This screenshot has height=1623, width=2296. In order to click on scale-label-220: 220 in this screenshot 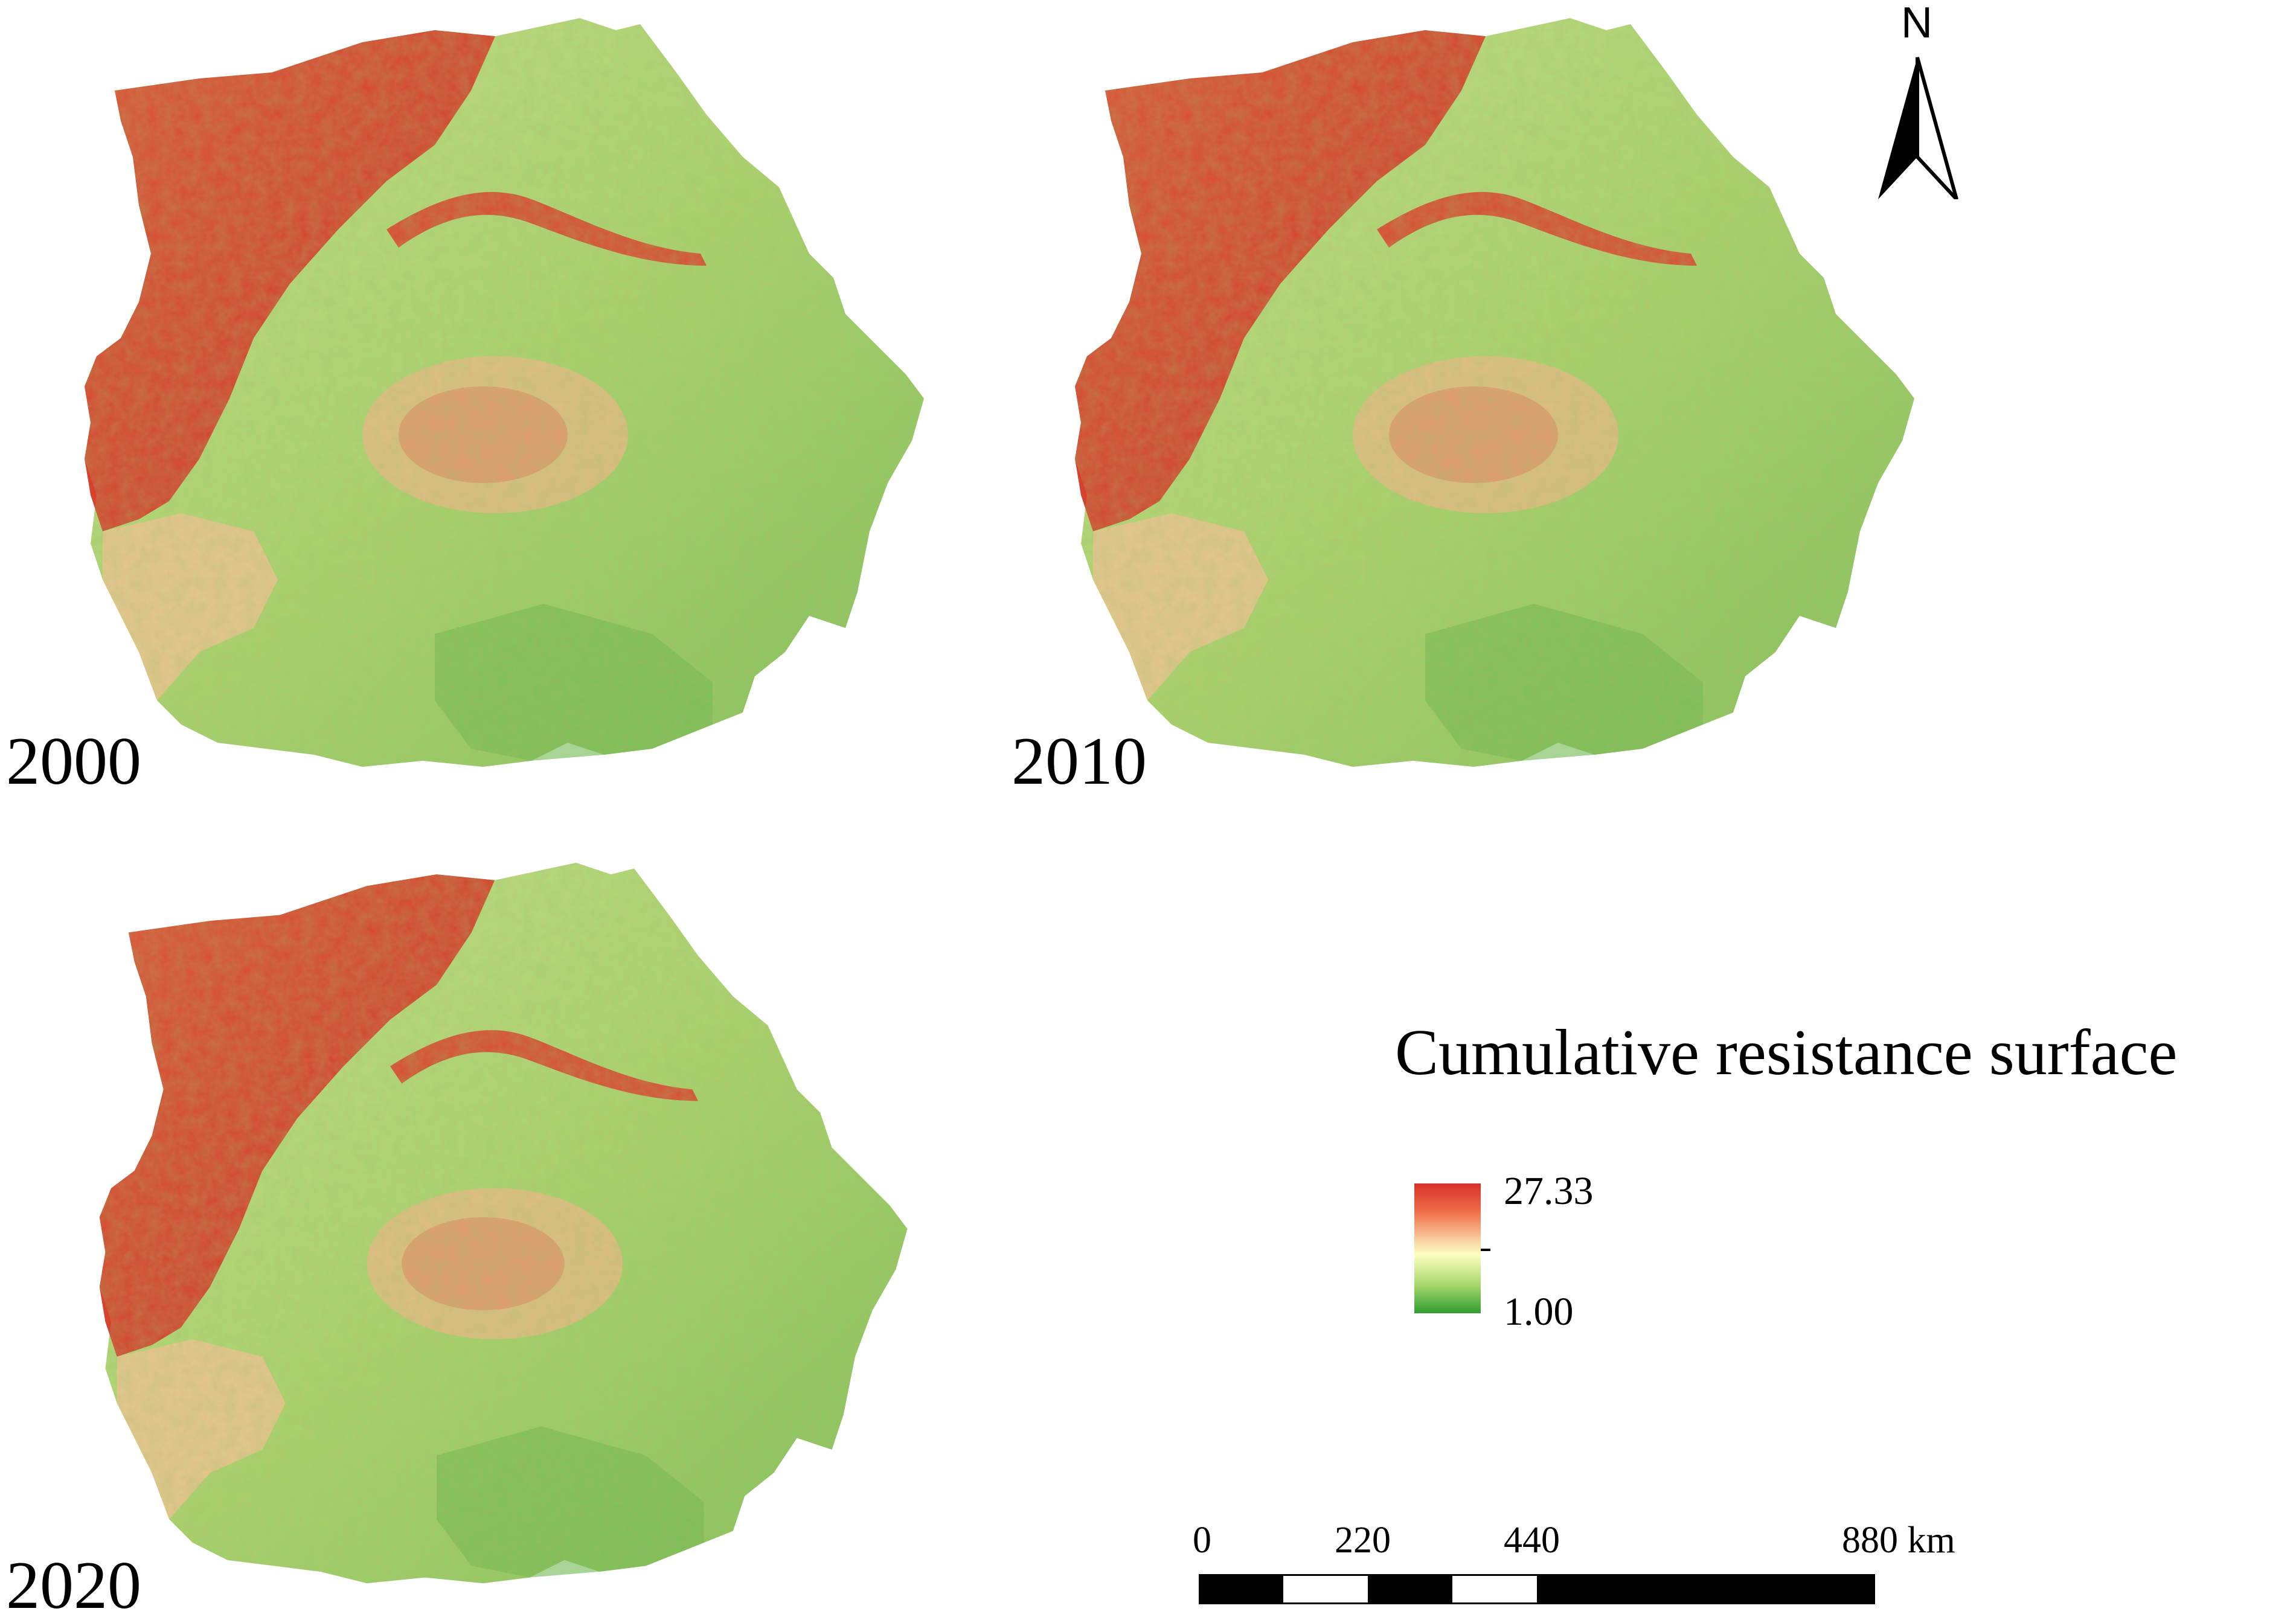, I will do `click(1363, 1541)`.